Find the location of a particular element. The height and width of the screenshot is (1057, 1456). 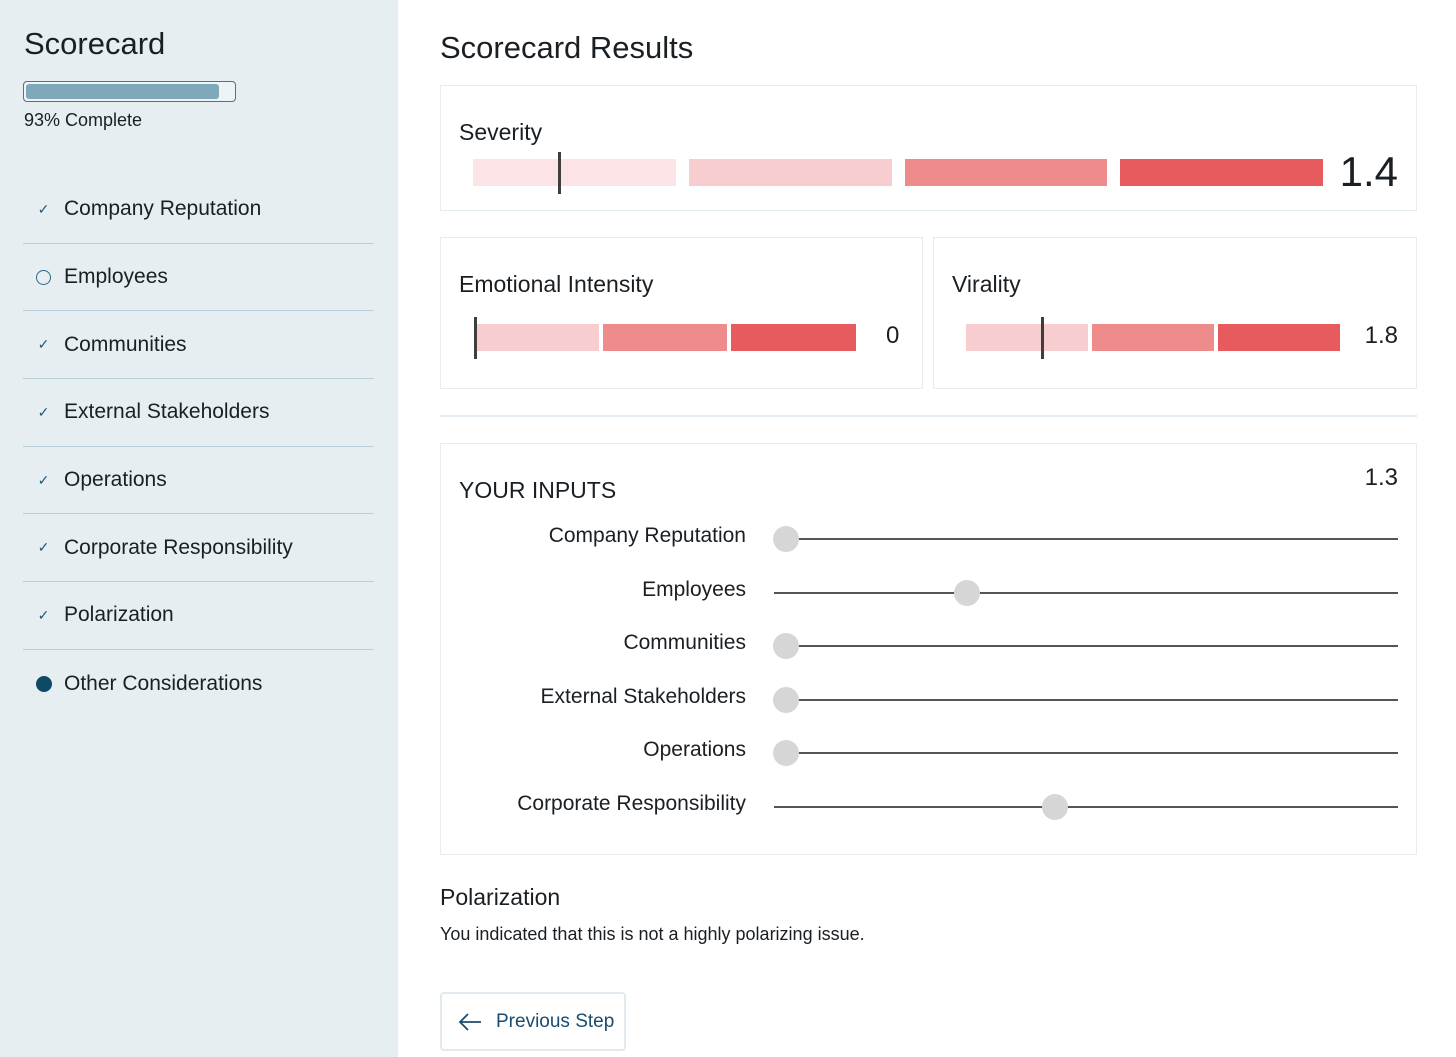

page-title: Scorecard Results is located at coordinates (567, 47).